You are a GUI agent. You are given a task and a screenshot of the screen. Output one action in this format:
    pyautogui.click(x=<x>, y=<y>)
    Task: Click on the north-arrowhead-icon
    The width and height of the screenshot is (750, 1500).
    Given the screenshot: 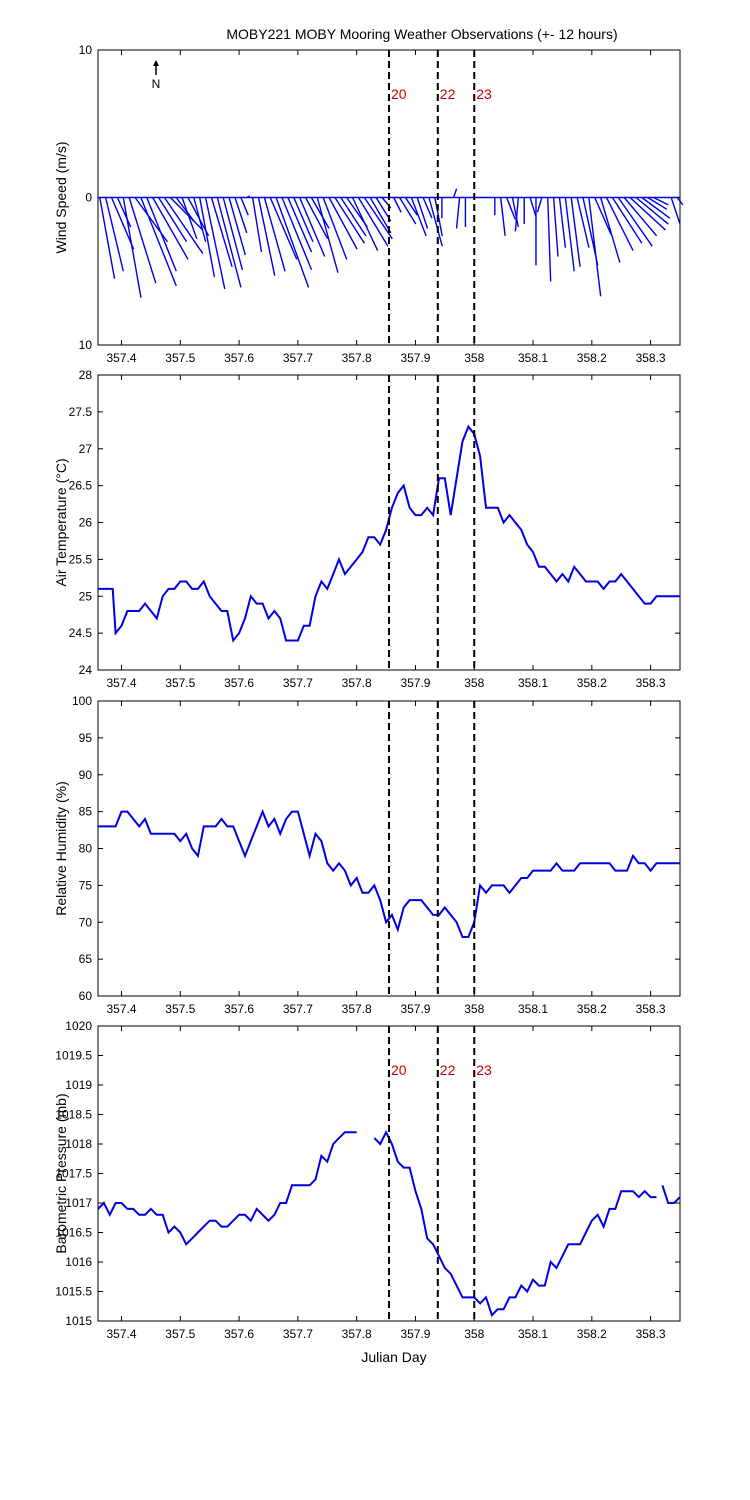 What is the action you would take?
    pyautogui.click(x=156, y=63)
    